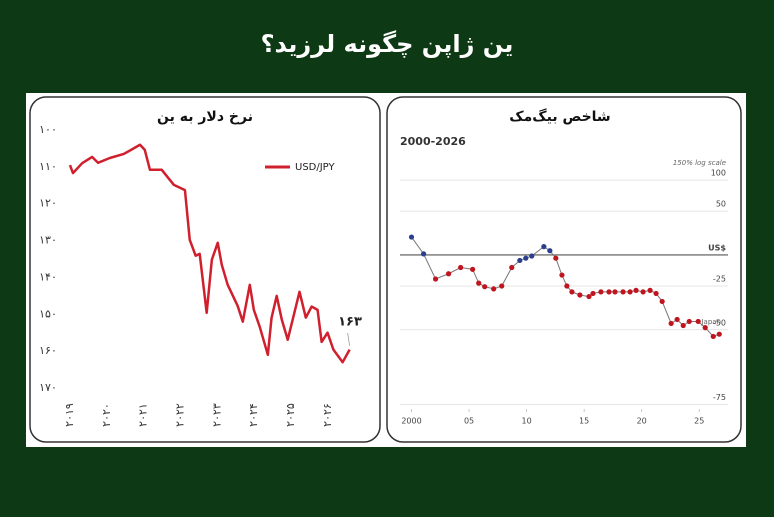 This screenshot has height=517, width=774. What do you see at coordinates (315, 167) in the screenshot?
I see `legend-label: USD/JPY` at bounding box center [315, 167].